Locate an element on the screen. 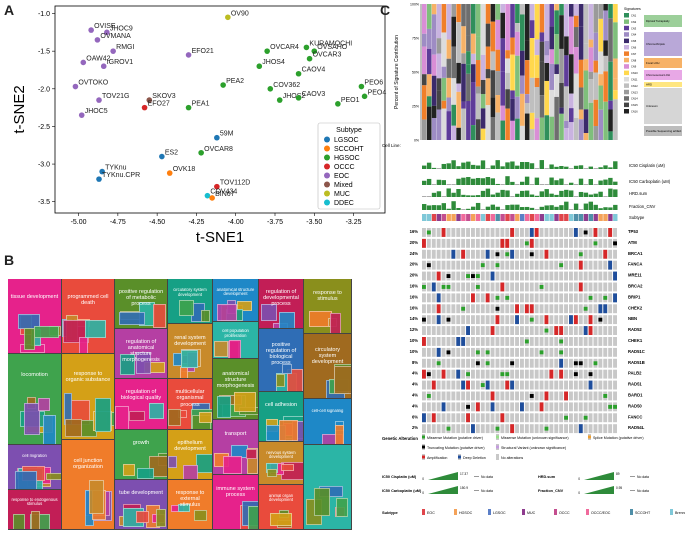 The image size is (685, 536). treemap-label: renal system development is located at coordinates (190, 341).